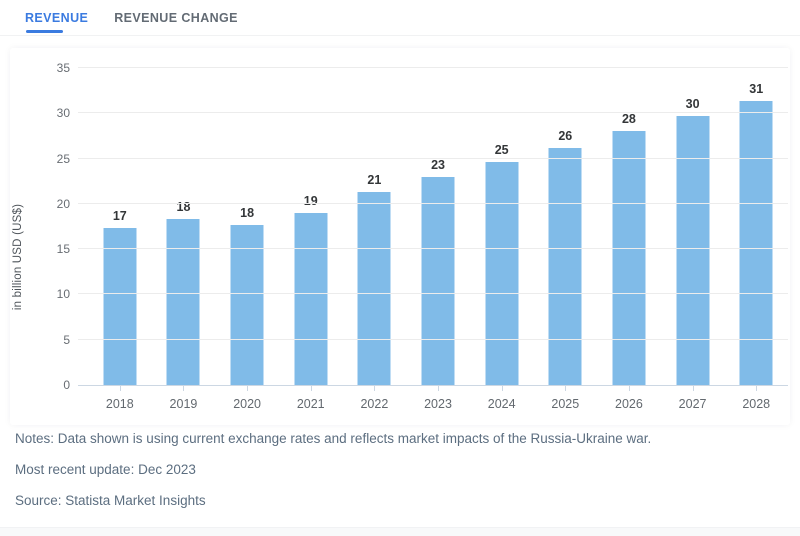  I want to click on x-tick-label-2024: 2024, so click(501, 404).